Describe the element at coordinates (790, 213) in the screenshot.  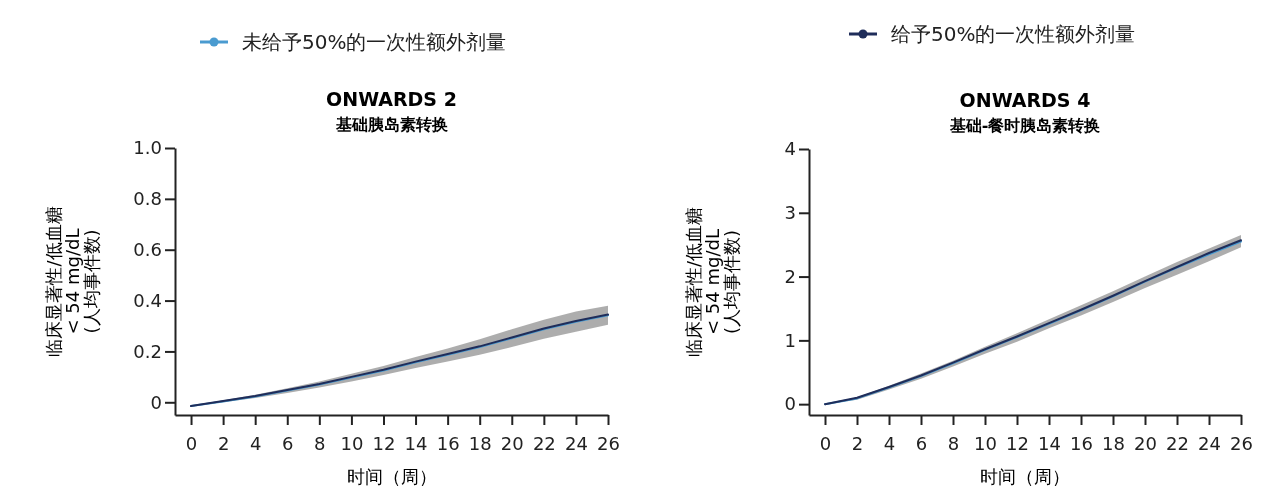
I see `y-tick-label: 3` at that location.